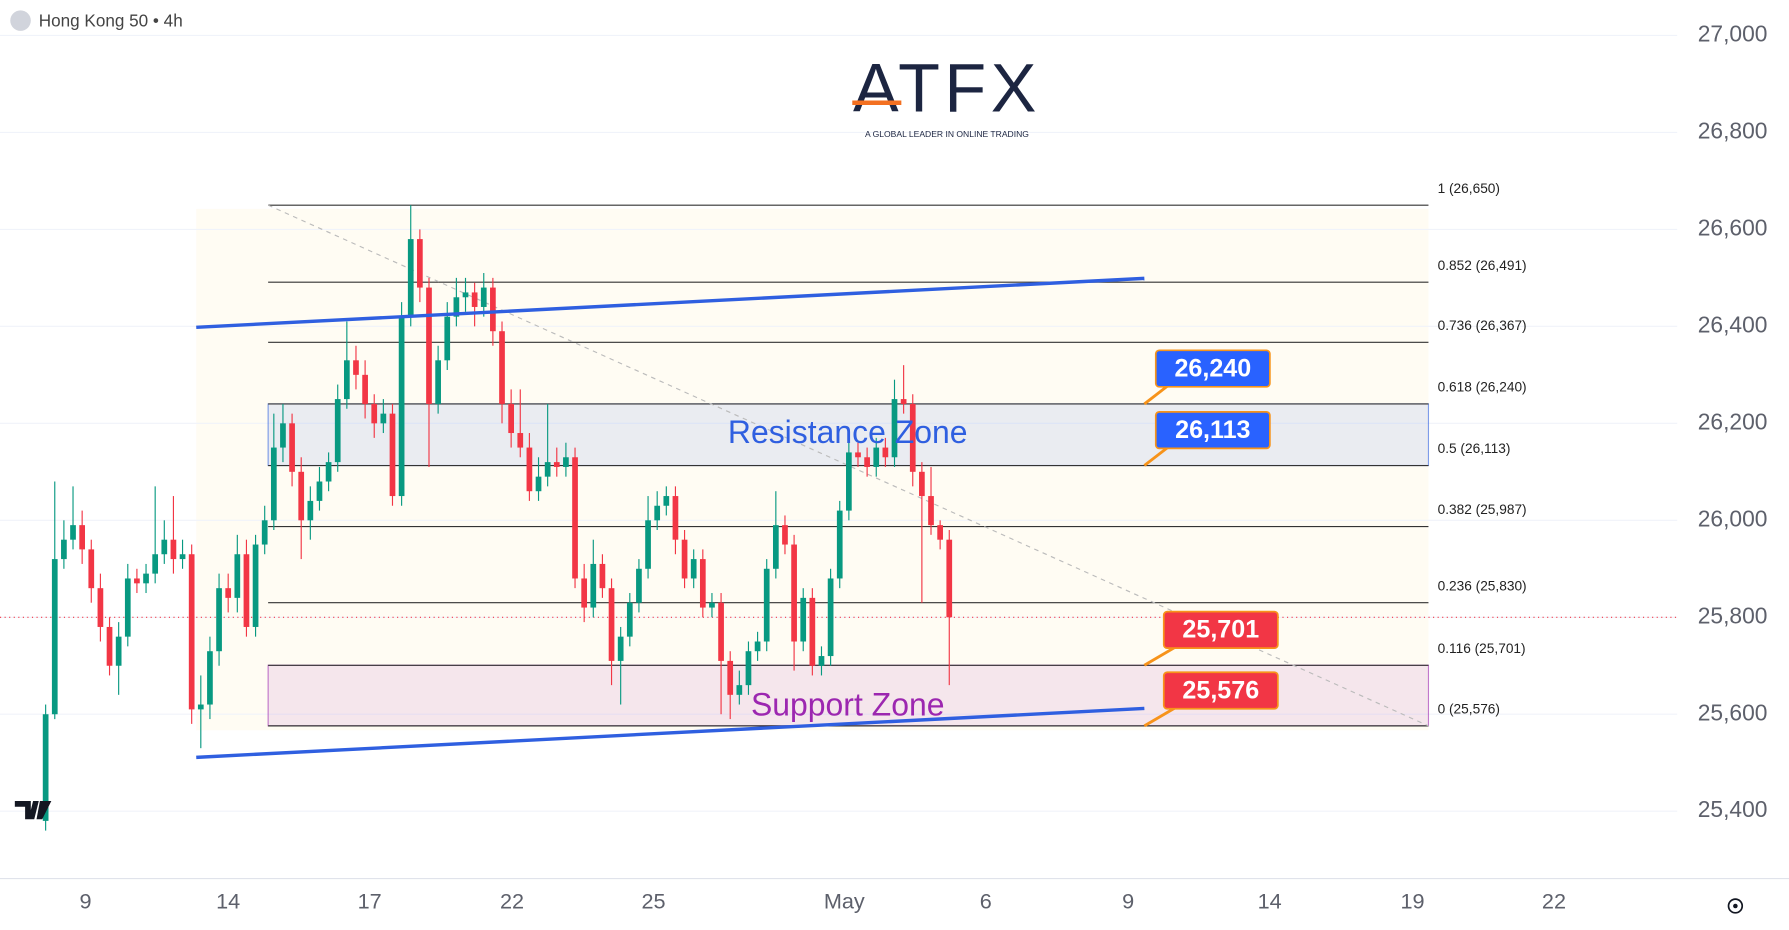  Describe the element at coordinates (111, 20) in the screenshot. I see `symbol-title: Hong Kong 50 • 4h` at that location.